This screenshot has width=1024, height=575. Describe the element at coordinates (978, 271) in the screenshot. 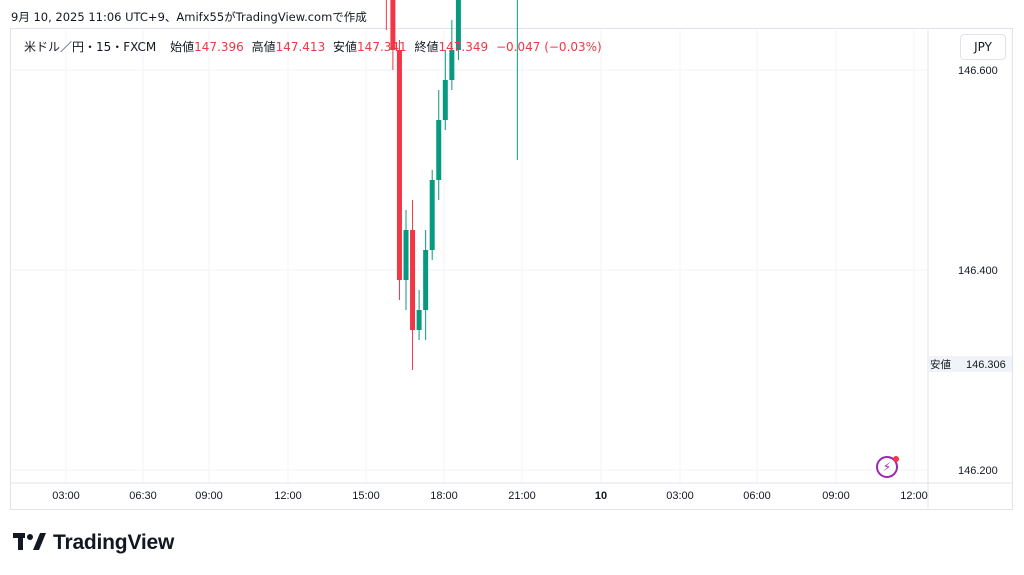

I see `y-tick-label: 146.400` at that location.